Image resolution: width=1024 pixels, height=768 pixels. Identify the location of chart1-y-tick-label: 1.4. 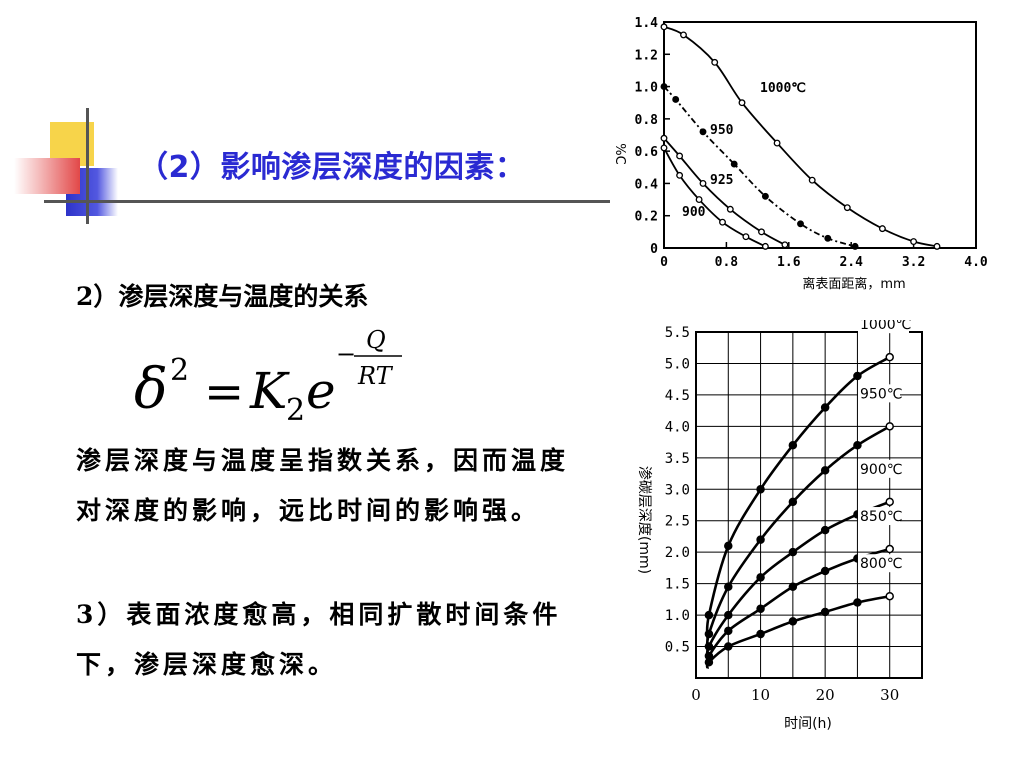
(647, 23).